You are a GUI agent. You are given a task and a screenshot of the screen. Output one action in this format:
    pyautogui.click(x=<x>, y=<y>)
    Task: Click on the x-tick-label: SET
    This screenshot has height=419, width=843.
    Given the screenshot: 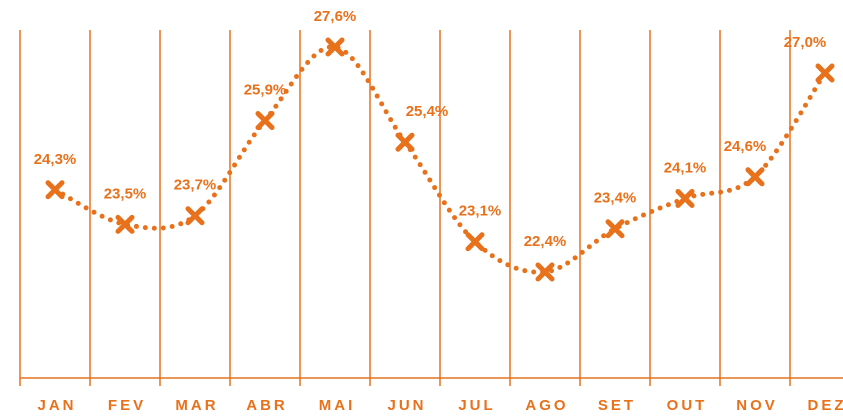 What is the action you would take?
    pyautogui.click(x=617, y=405)
    